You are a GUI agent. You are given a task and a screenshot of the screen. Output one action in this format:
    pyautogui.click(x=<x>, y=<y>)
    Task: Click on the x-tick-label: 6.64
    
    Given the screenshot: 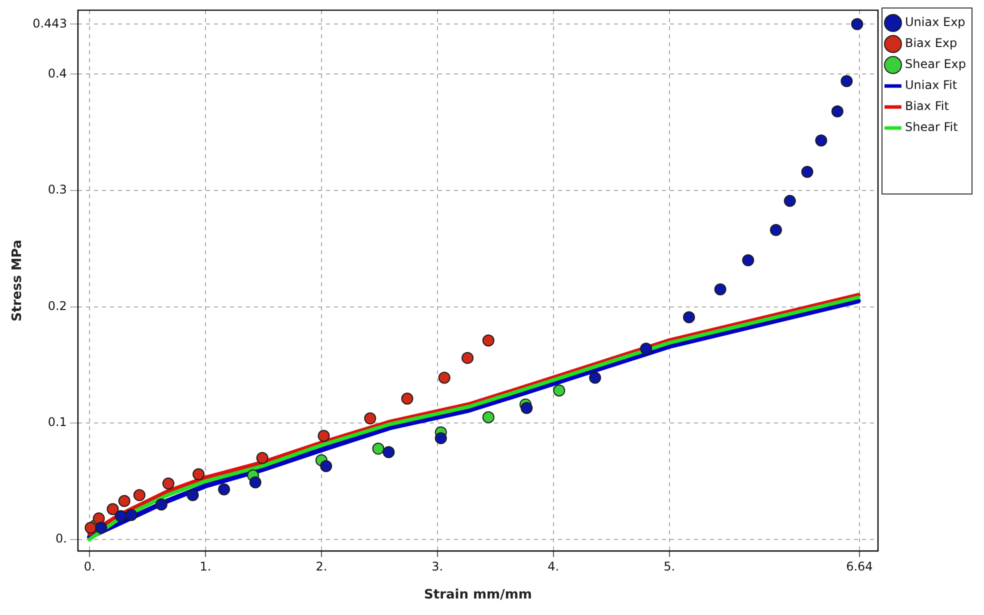 What is the action you would take?
    pyautogui.click(x=859, y=566)
    